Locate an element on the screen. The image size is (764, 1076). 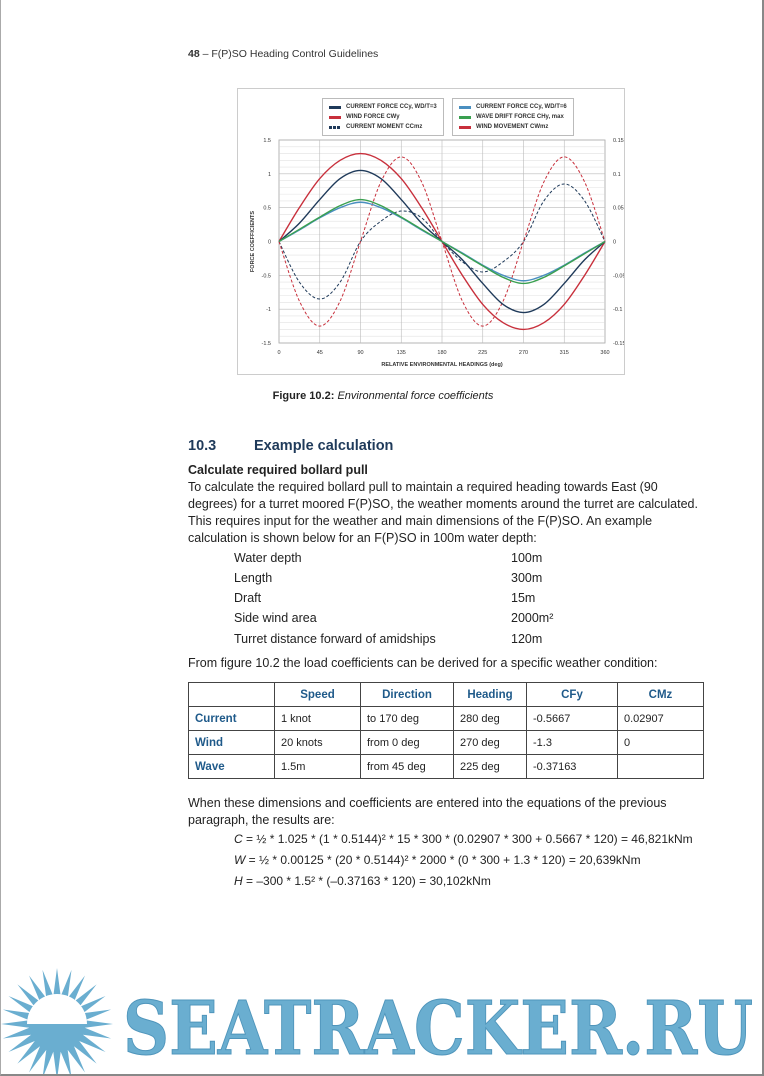
y2-tick-label: -0.1 is located at coordinates (617, 310).